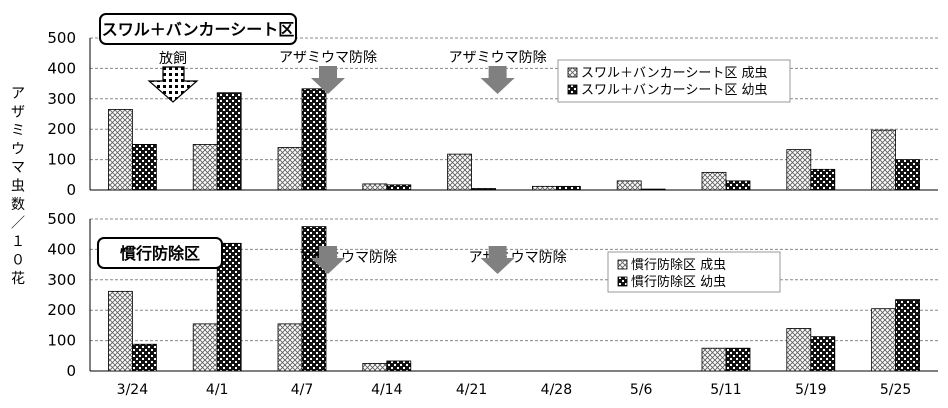 The image size is (948, 408). What do you see at coordinates (18, 168) in the screenshot?
I see `y-axis-label-char: マ` at bounding box center [18, 168].